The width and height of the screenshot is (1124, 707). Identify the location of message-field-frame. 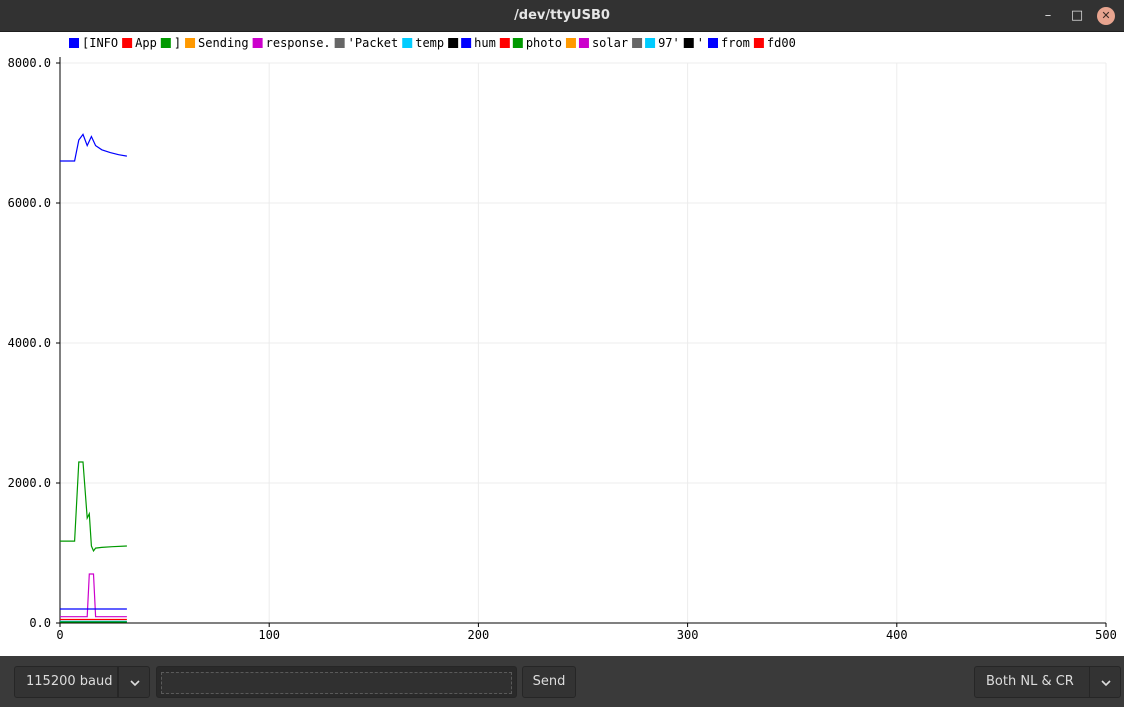
(336, 682).